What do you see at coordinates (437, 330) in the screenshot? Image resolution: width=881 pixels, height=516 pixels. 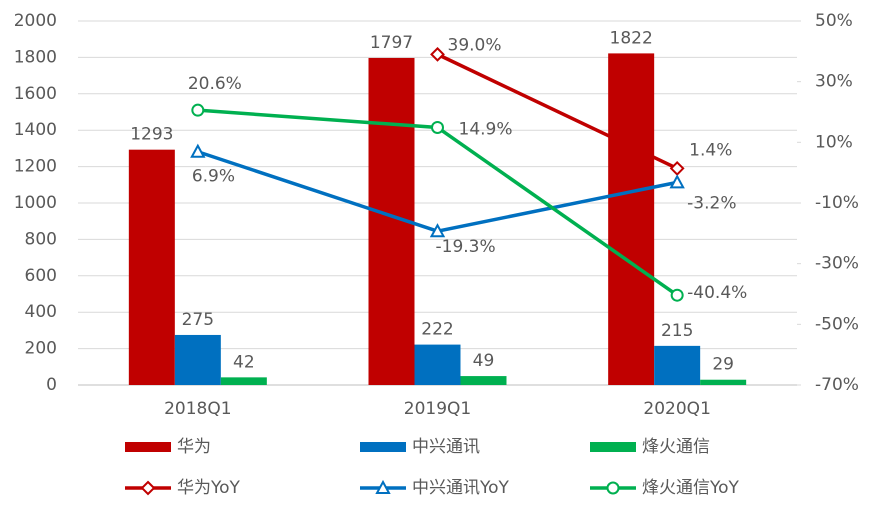 I see `bar-value-label: 222` at bounding box center [437, 330].